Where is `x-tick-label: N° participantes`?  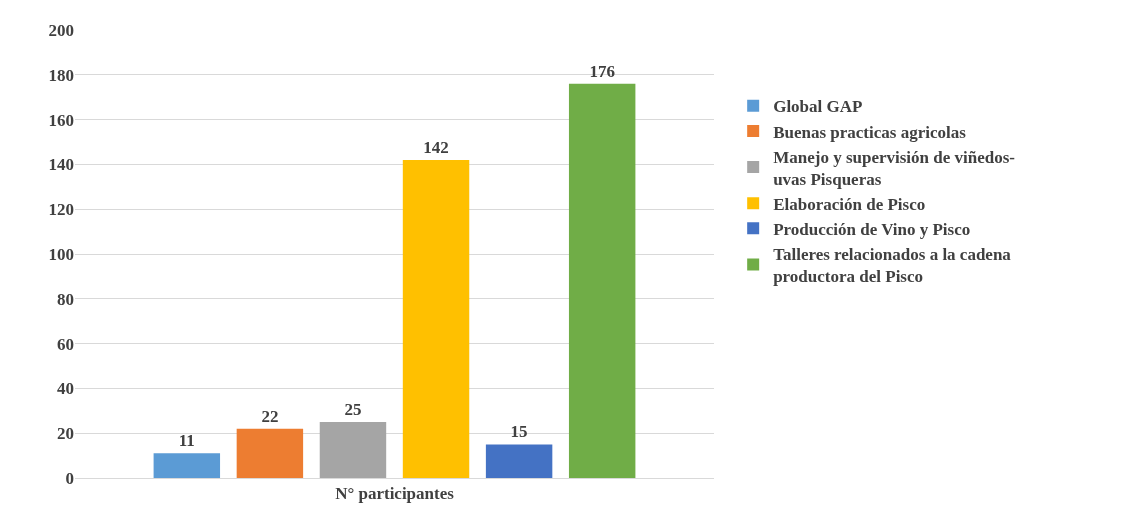
x-tick-label: N° participantes is located at coordinates (395, 494).